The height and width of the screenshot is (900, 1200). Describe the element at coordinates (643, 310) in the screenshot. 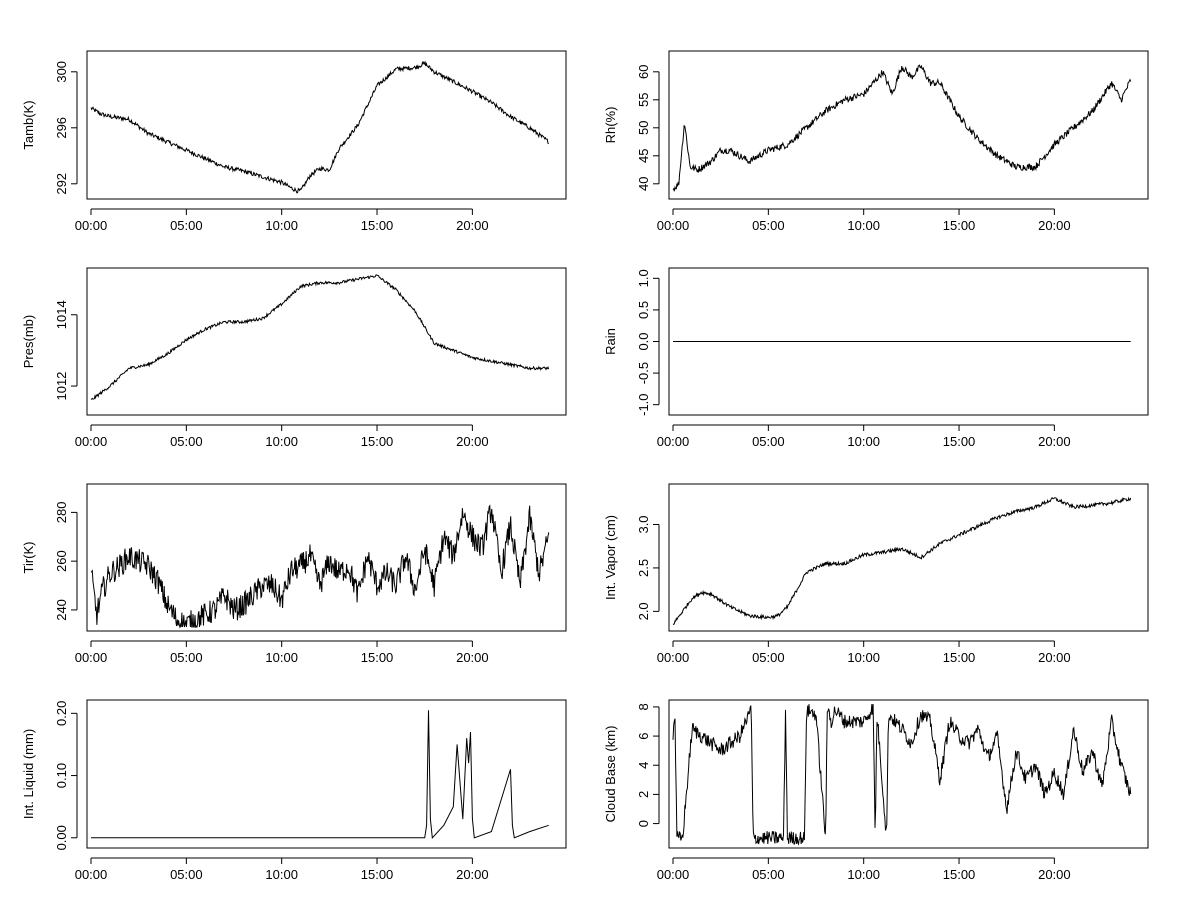

I see `y-tick-label: 0.5` at that location.